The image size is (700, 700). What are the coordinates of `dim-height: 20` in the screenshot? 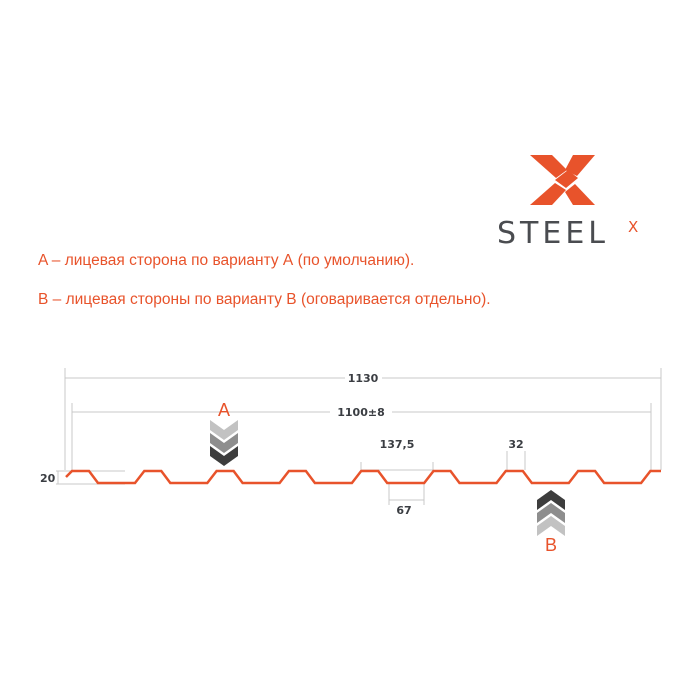 It's located at (48, 478).